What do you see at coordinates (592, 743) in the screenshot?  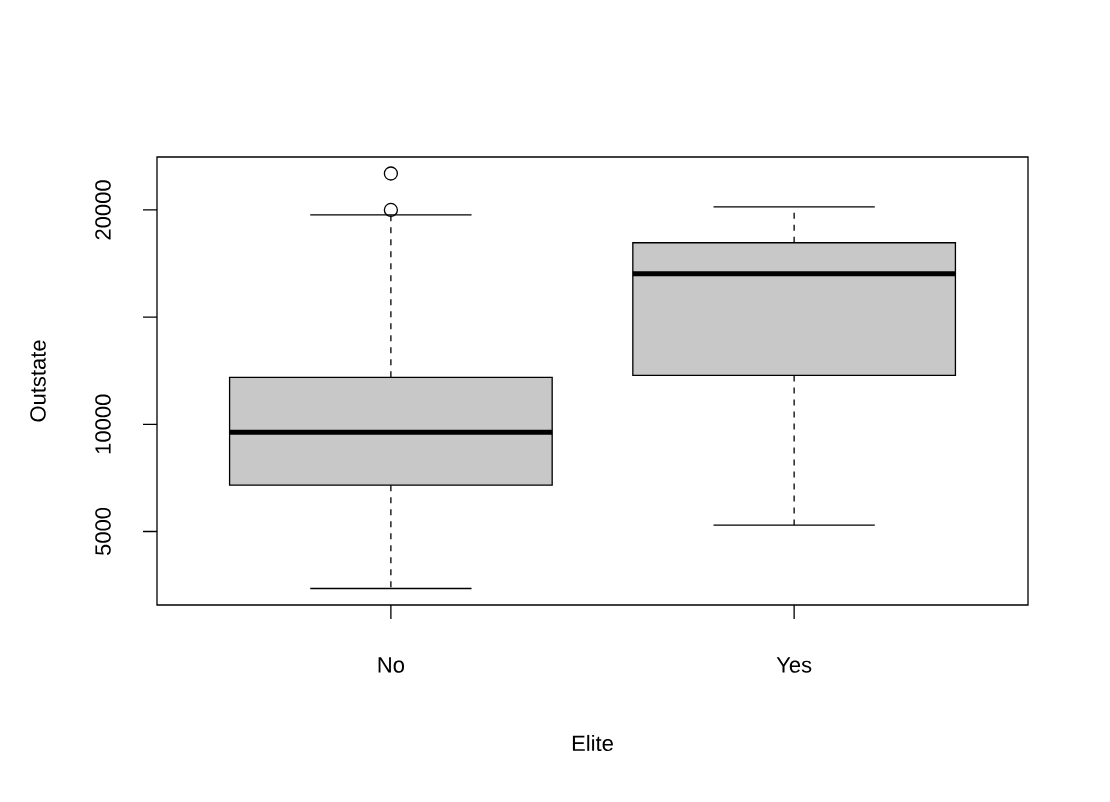 I see `x-axis-title: Elite` at bounding box center [592, 743].